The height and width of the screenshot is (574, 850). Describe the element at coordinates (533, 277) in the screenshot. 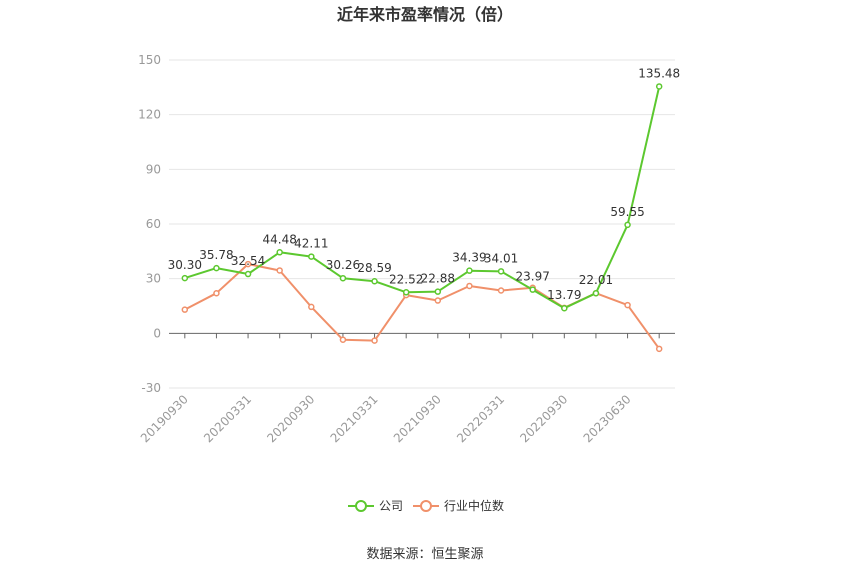

I see `data-label: 23.97` at that location.